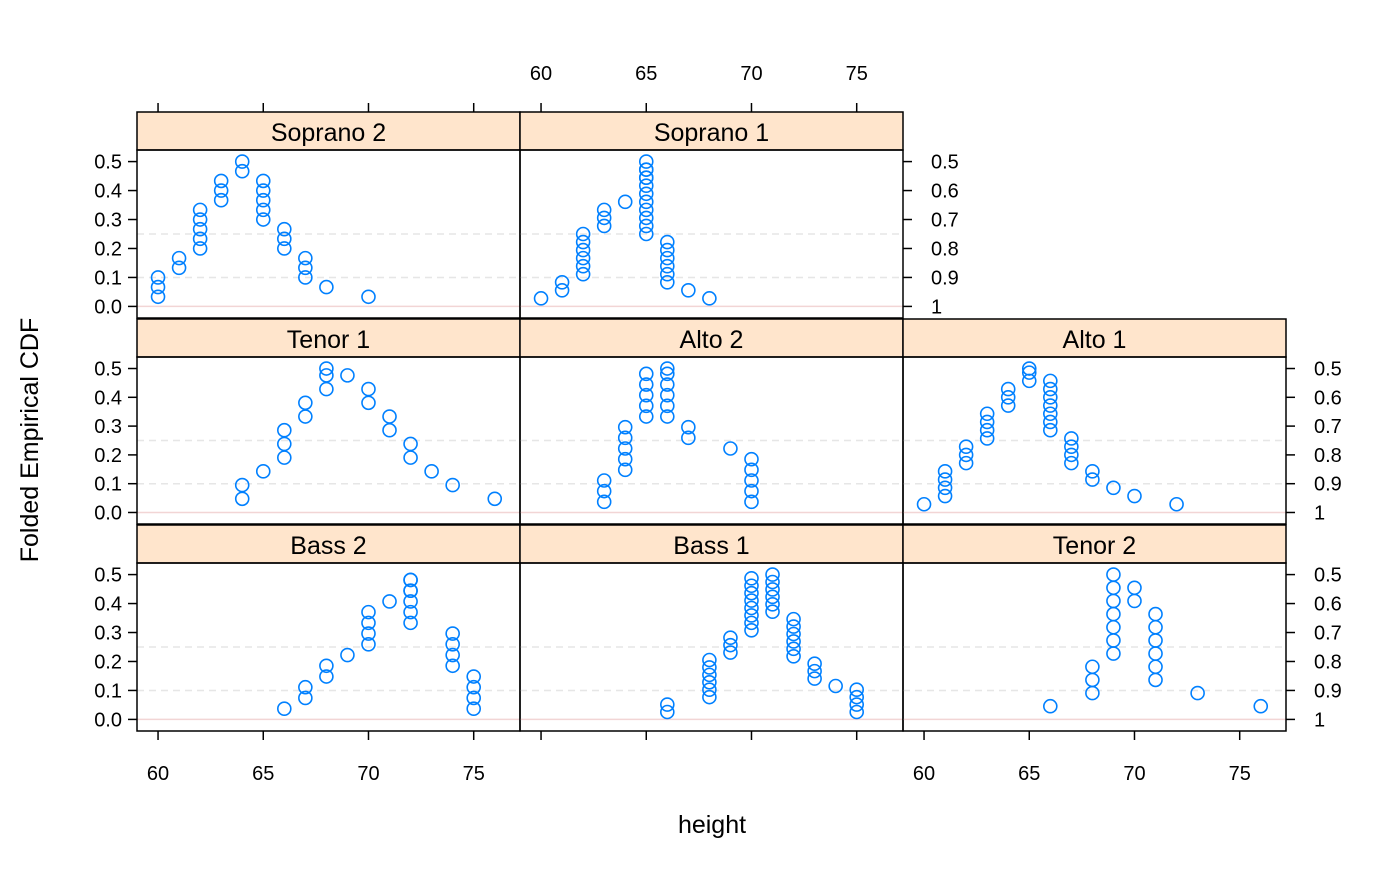  What do you see at coordinates (1328, 634) in the screenshot?
I see `y-tick-label-right: 0.7` at bounding box center [1328, 634].